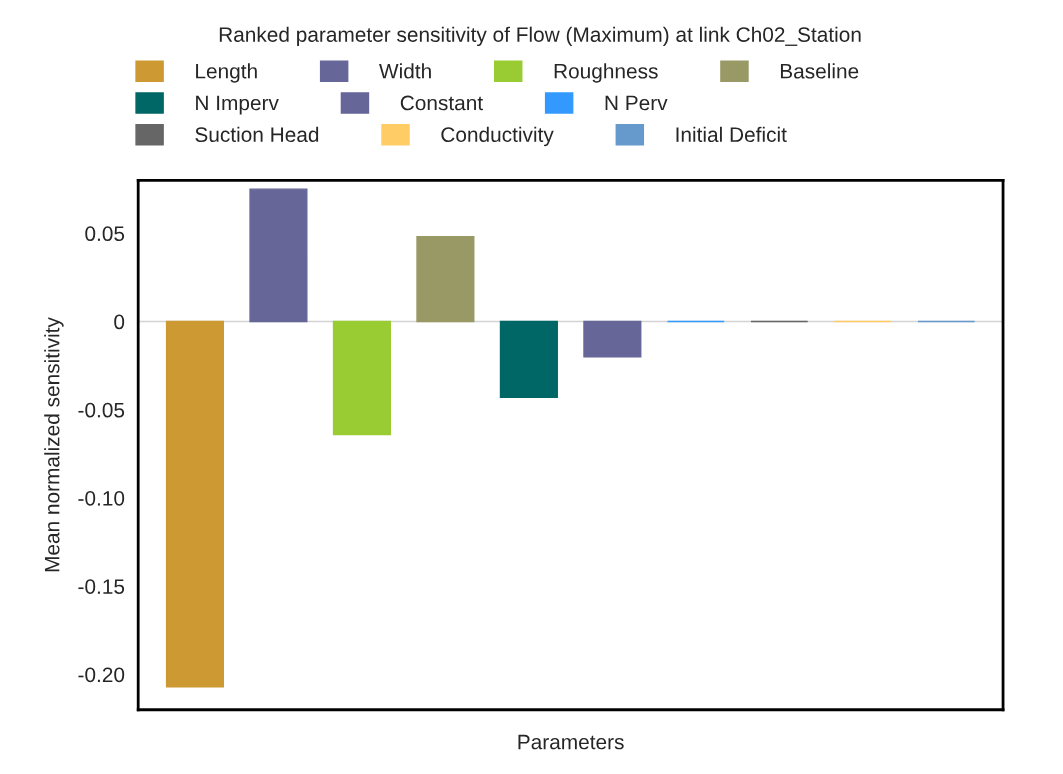 The height and width of the screenshot is (774, 1063). I want to click on y-tick-label: -0.20, so click(101, 675).